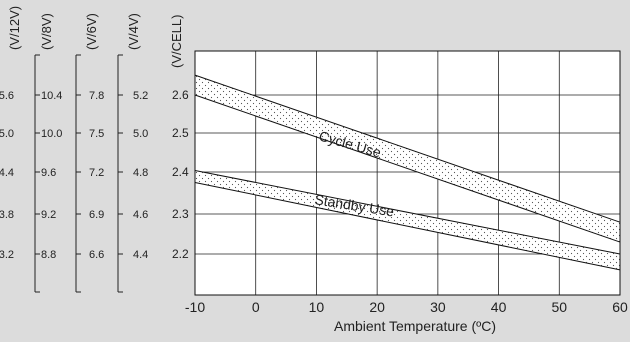  I want to click on extra-axis-tick-label: 10.0, so click(51, 134).